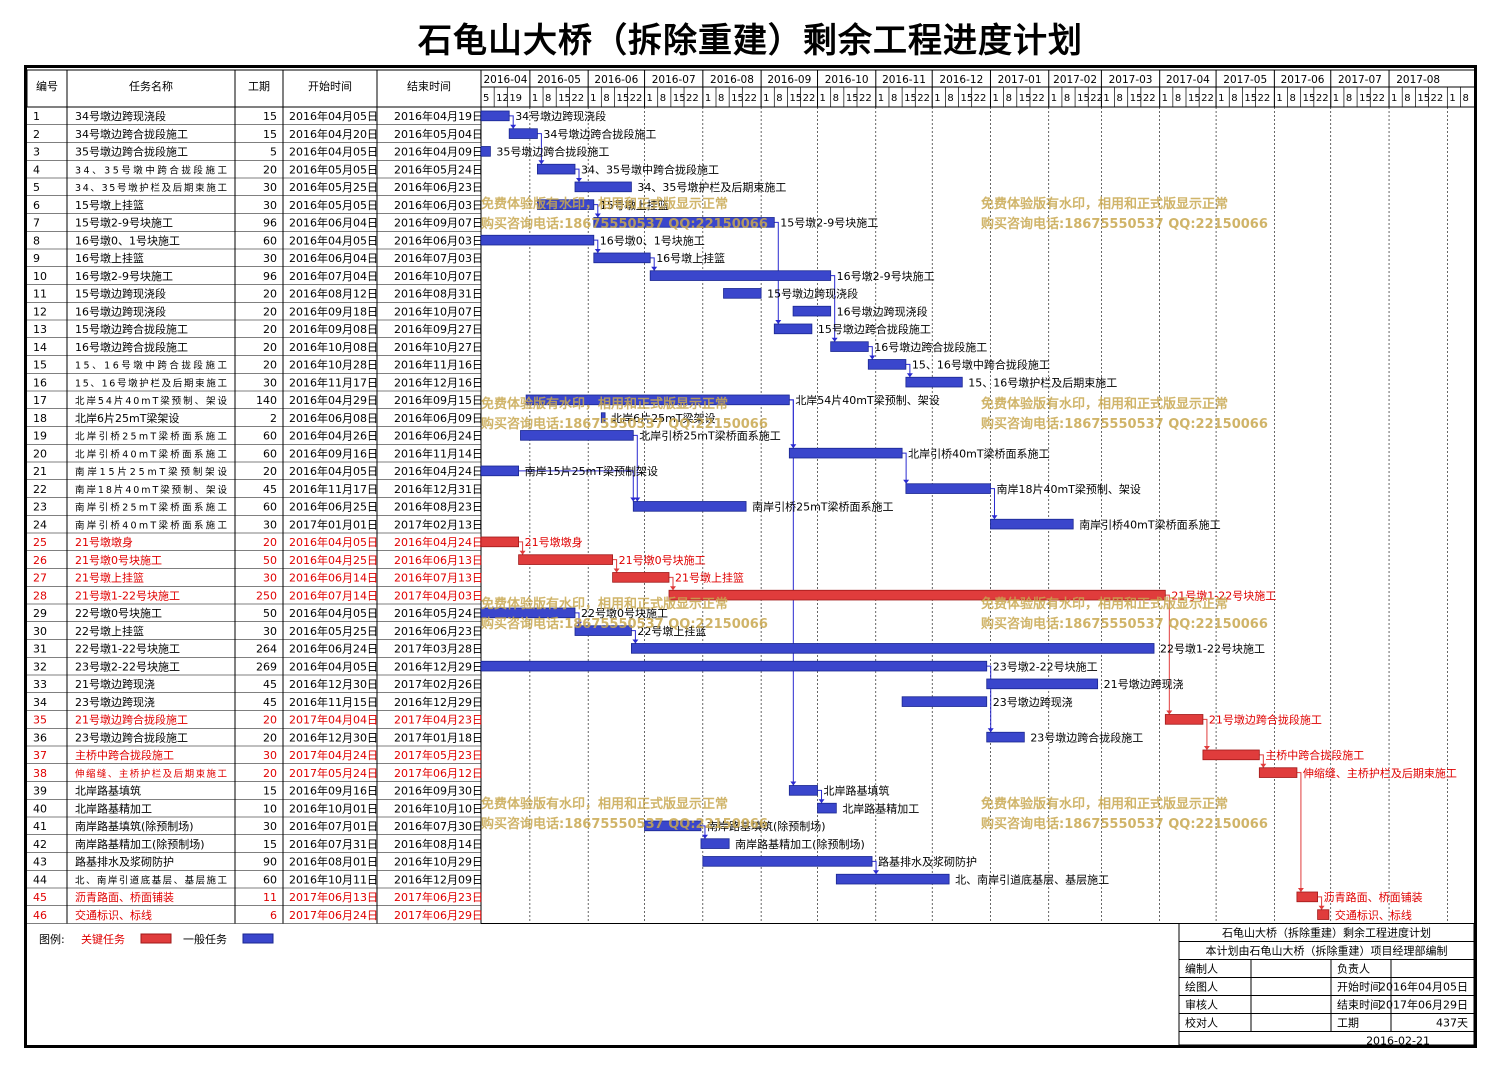 The height and width of the screenshot is (1072, 1501). Describe the element at coordinates (333, 649) in the screenshot. I see `task-start: 2016年06月24日` at that location.